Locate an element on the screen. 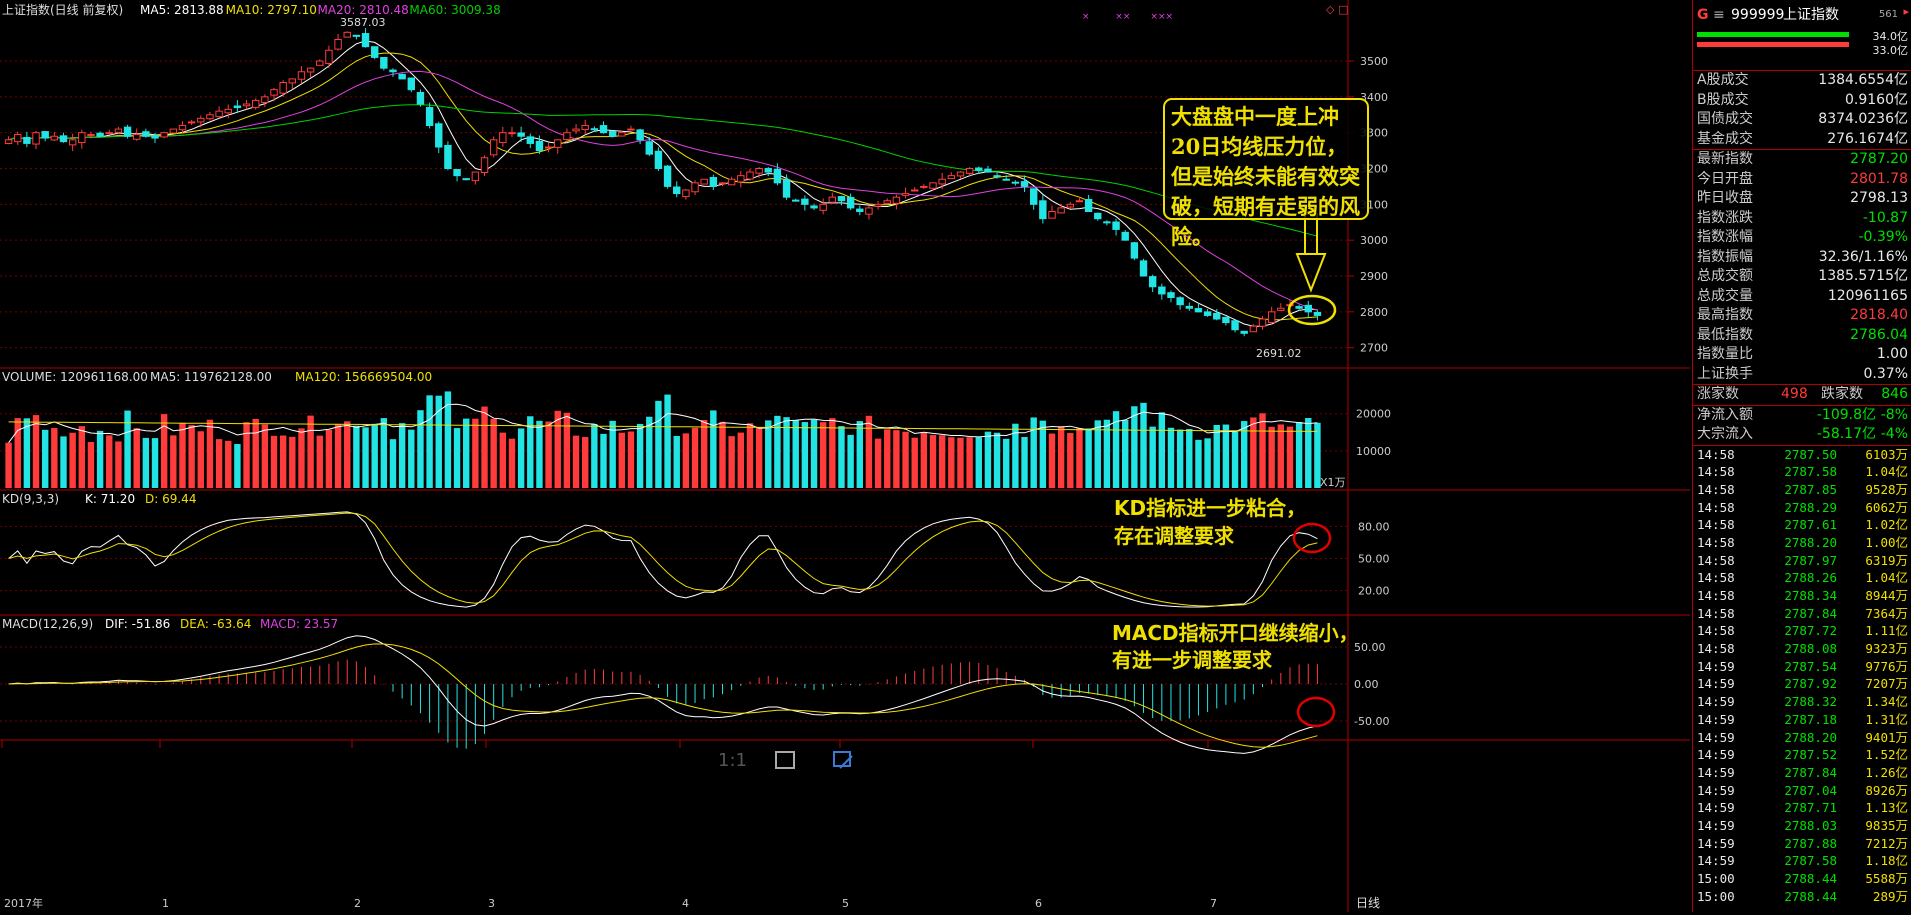 The height and width of the screenshot is (915, 1911). tick-row: 14:58 2788.34 8944万 is located at coordinates (1802, 596).